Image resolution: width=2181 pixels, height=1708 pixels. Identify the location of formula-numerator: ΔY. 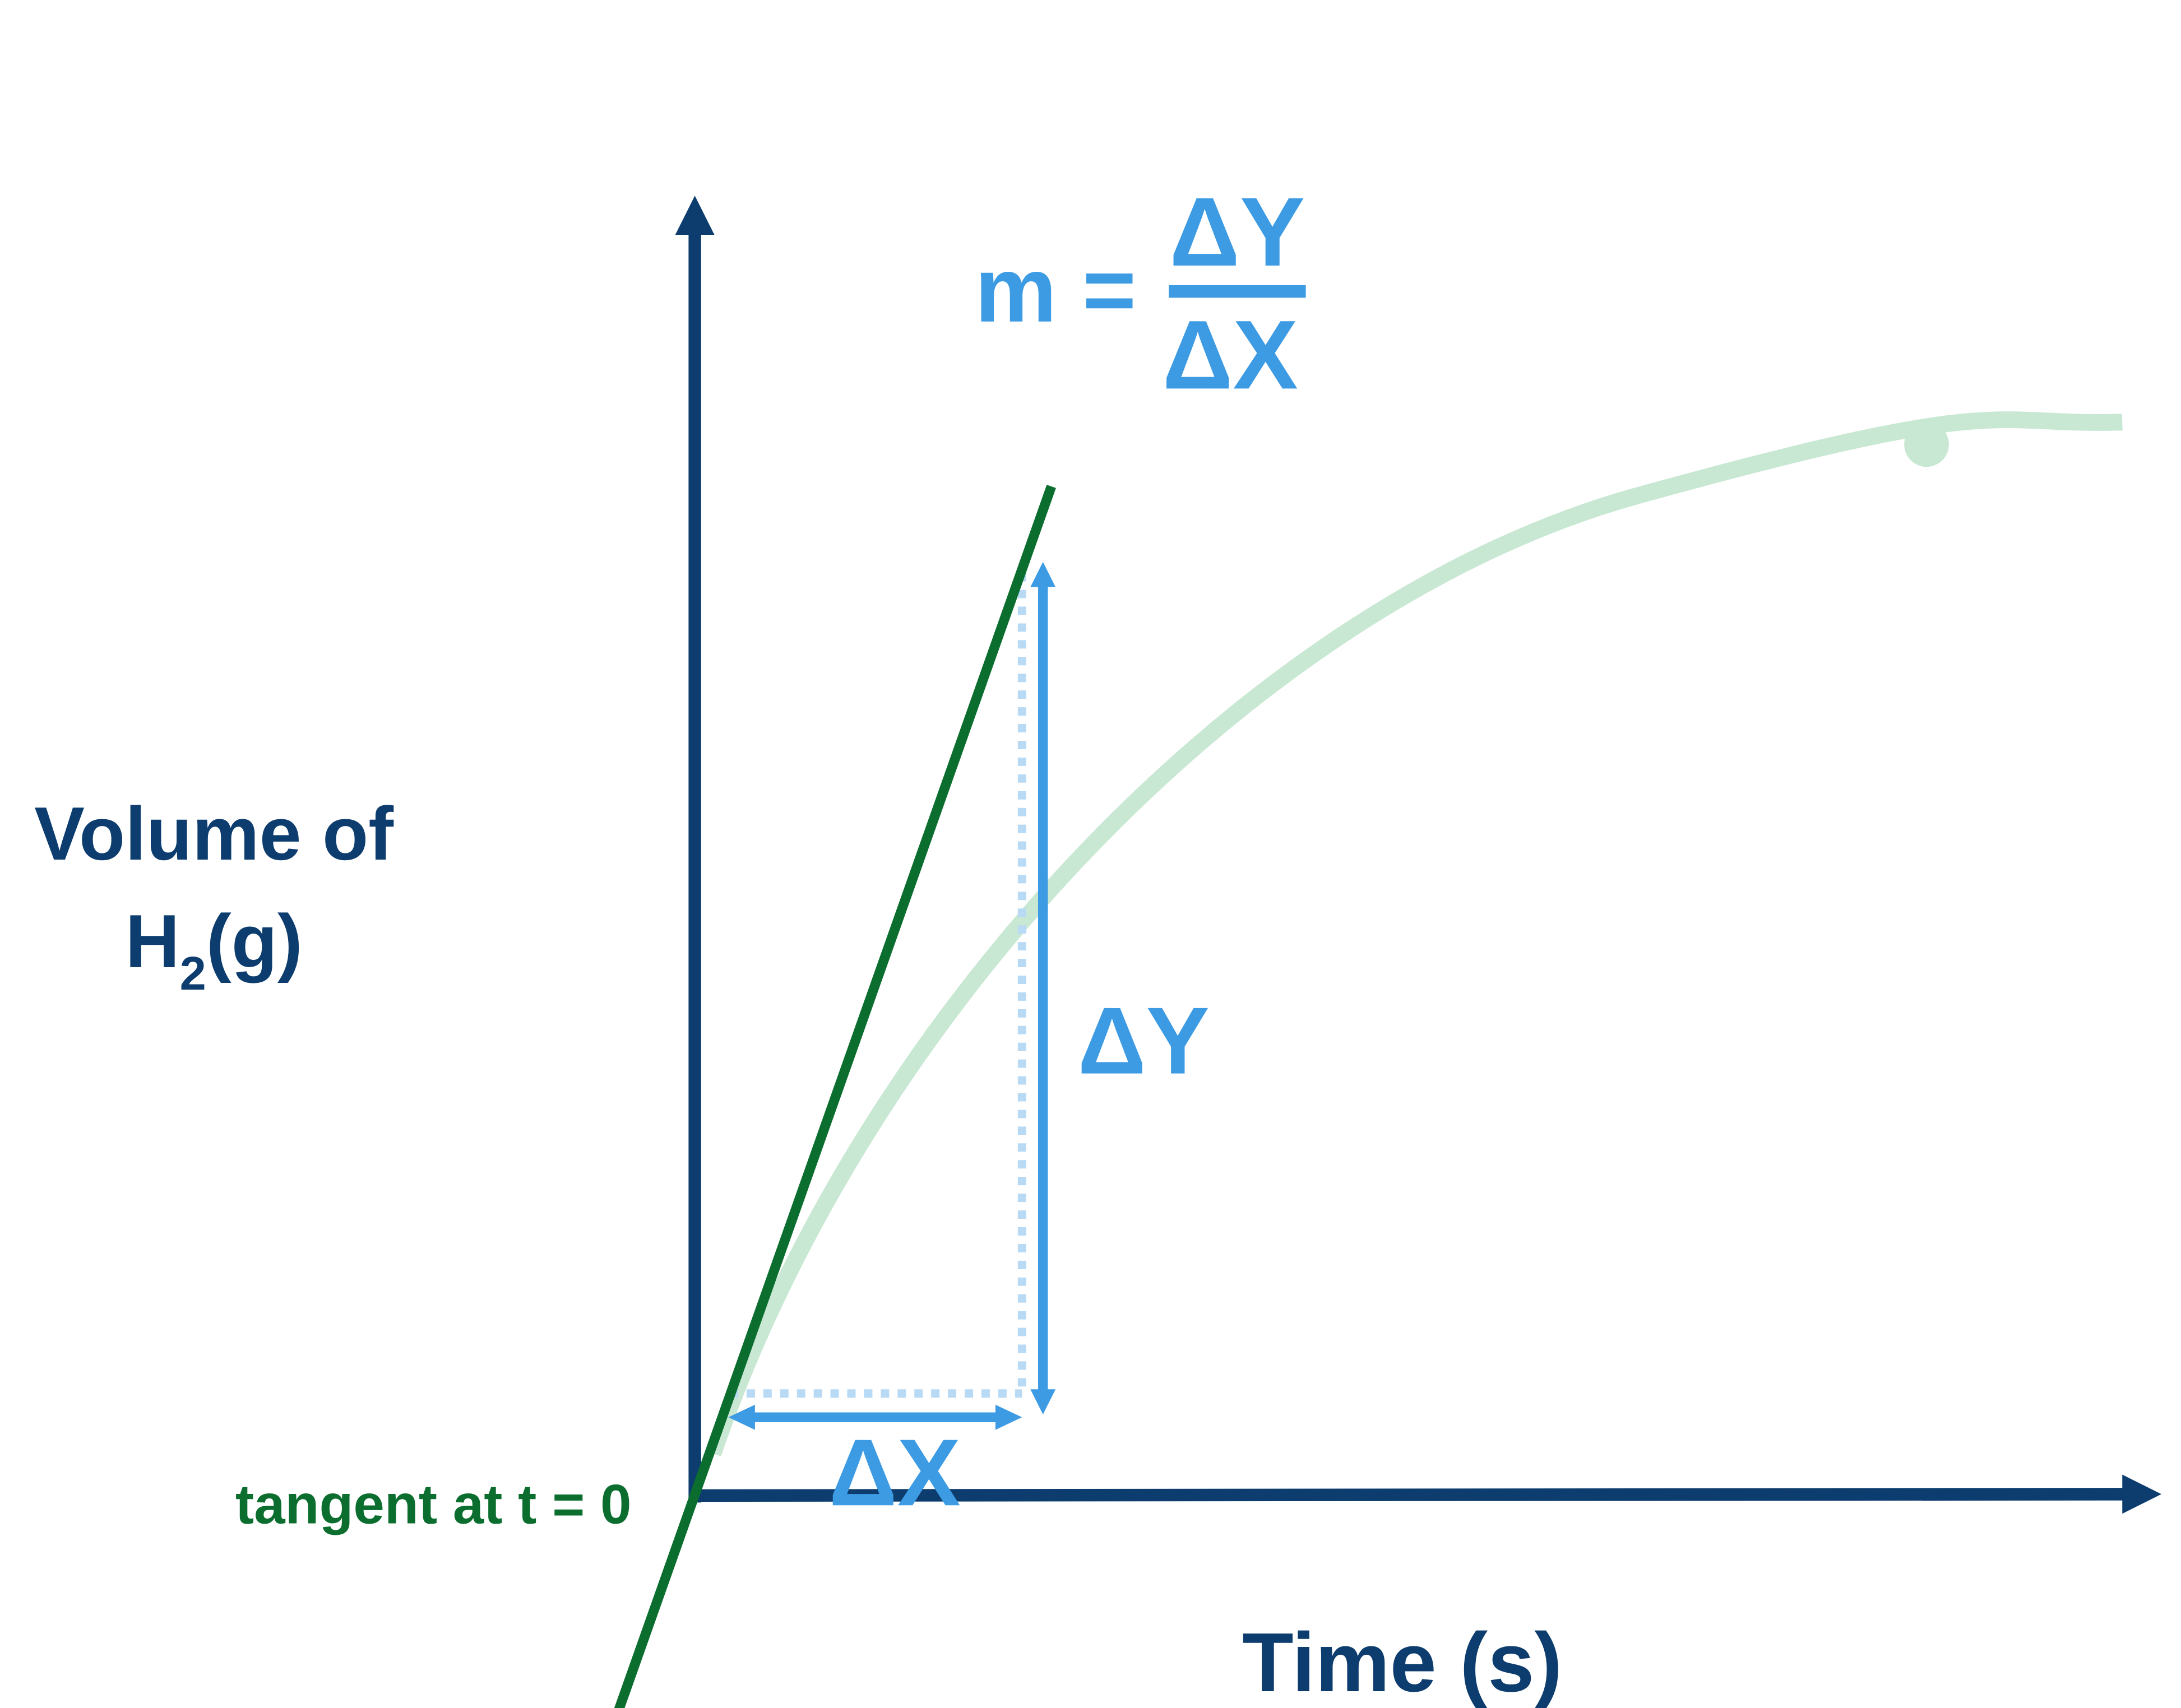
(1237, 232).